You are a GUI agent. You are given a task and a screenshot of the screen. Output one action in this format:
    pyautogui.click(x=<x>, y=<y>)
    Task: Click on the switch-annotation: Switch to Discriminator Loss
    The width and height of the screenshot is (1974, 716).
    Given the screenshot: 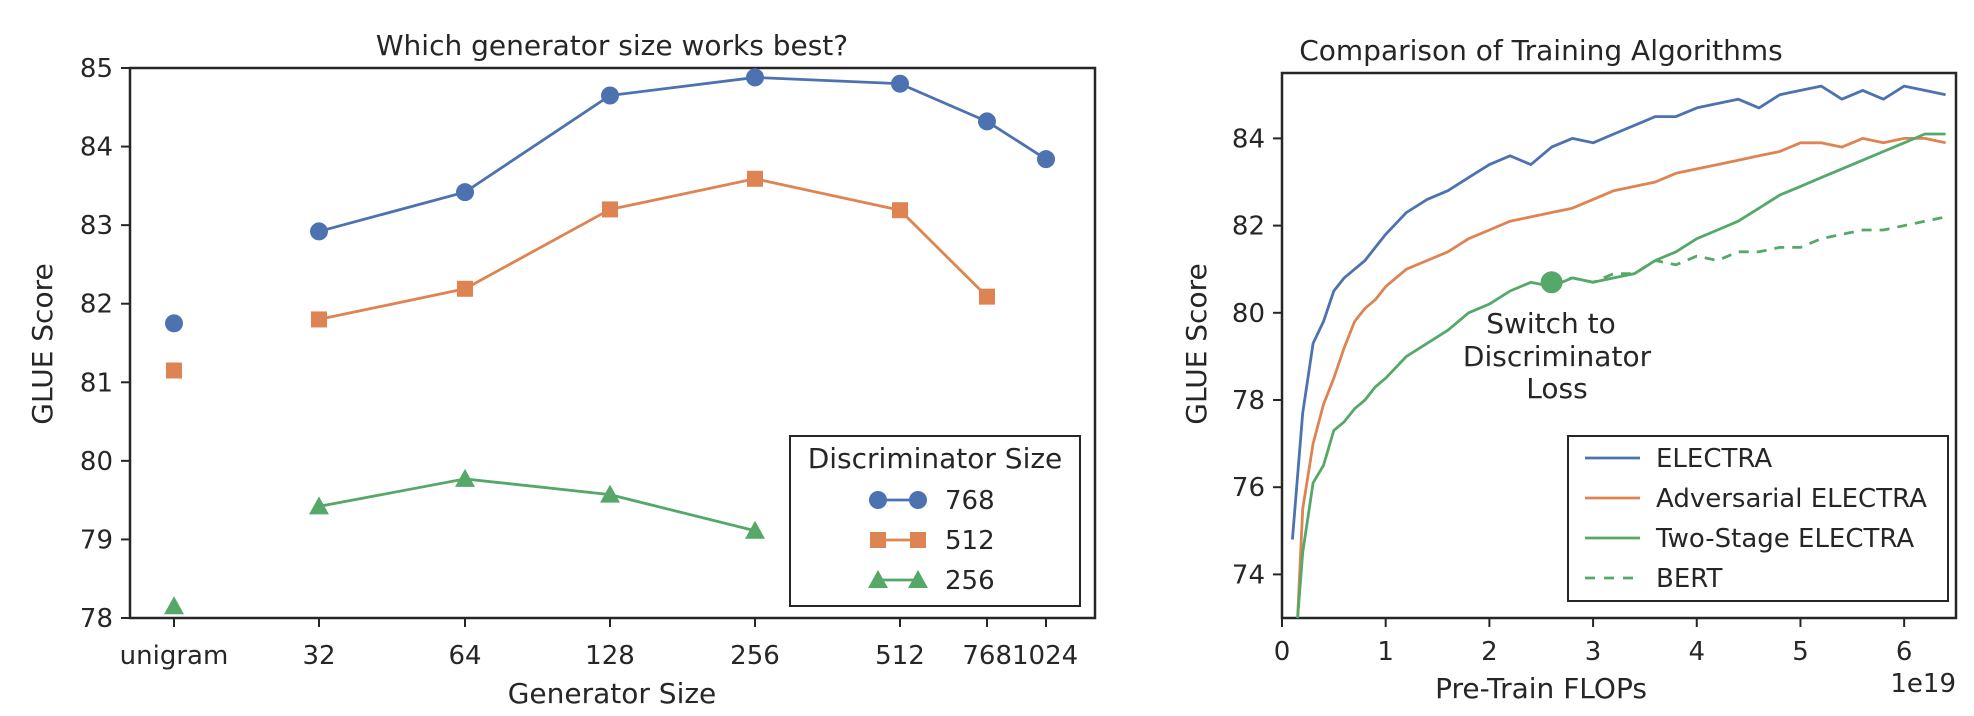 What is the action you would take?
    pyautogui.click(x=1557, y=356)
    